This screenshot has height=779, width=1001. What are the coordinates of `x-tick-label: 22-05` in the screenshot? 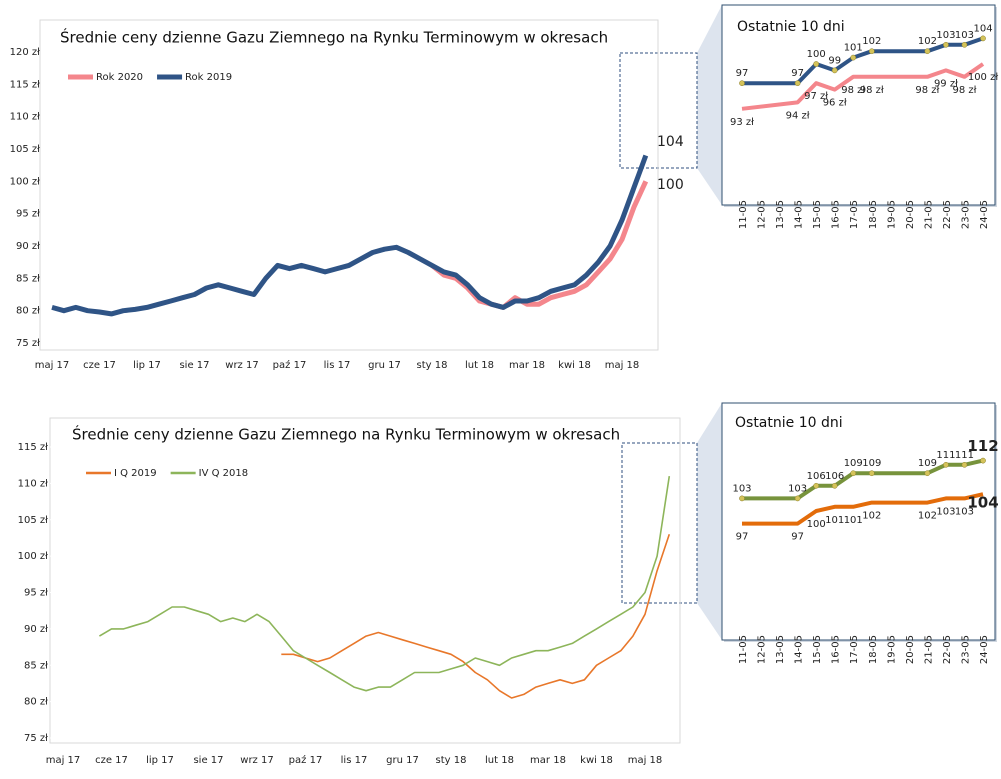 It's located at (947, 214).